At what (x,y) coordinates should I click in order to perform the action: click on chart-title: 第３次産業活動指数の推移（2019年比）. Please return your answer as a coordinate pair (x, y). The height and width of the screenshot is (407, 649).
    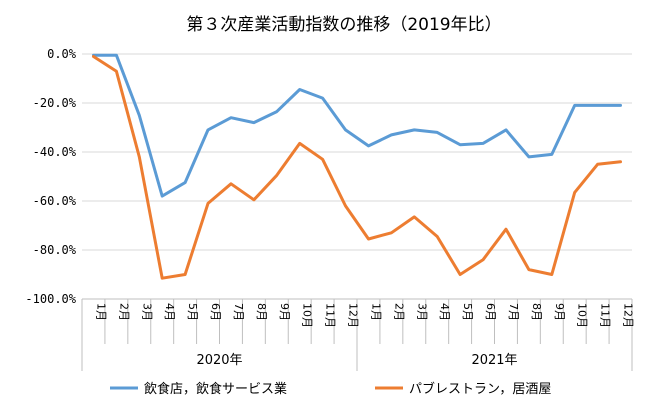
    Looking at the image, I should click on (343, 25).